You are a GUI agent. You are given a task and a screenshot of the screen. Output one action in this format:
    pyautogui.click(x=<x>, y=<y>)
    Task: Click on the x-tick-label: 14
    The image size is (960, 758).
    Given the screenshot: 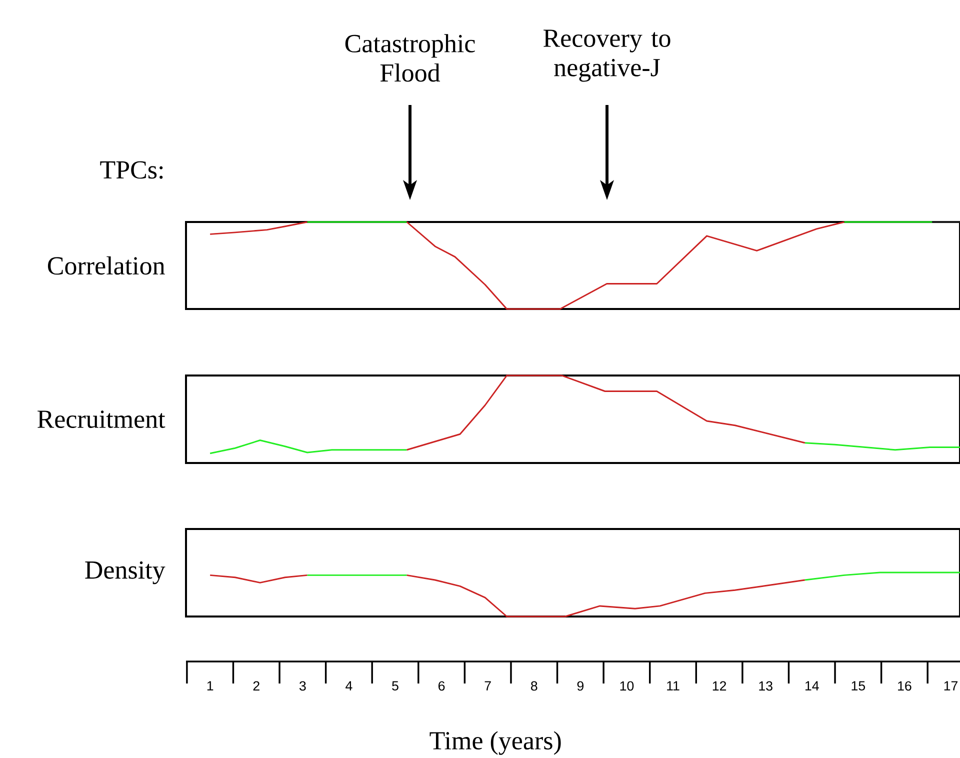 What is the action you would take?
    pyautogui.click(x=812, y=685)
    